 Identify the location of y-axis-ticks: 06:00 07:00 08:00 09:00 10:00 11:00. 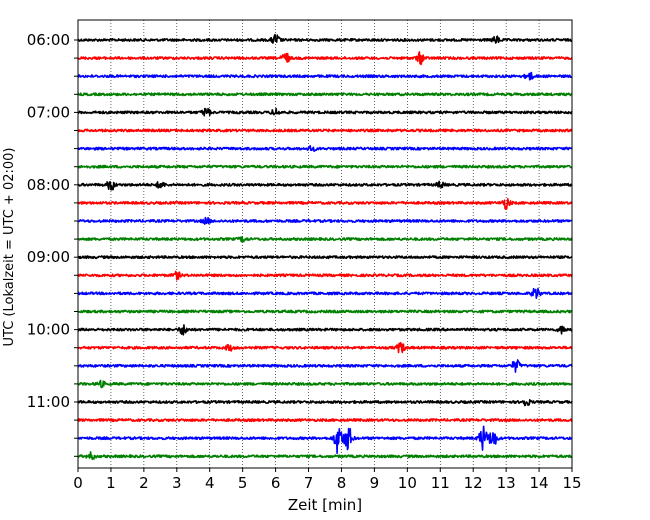
(52, 244).